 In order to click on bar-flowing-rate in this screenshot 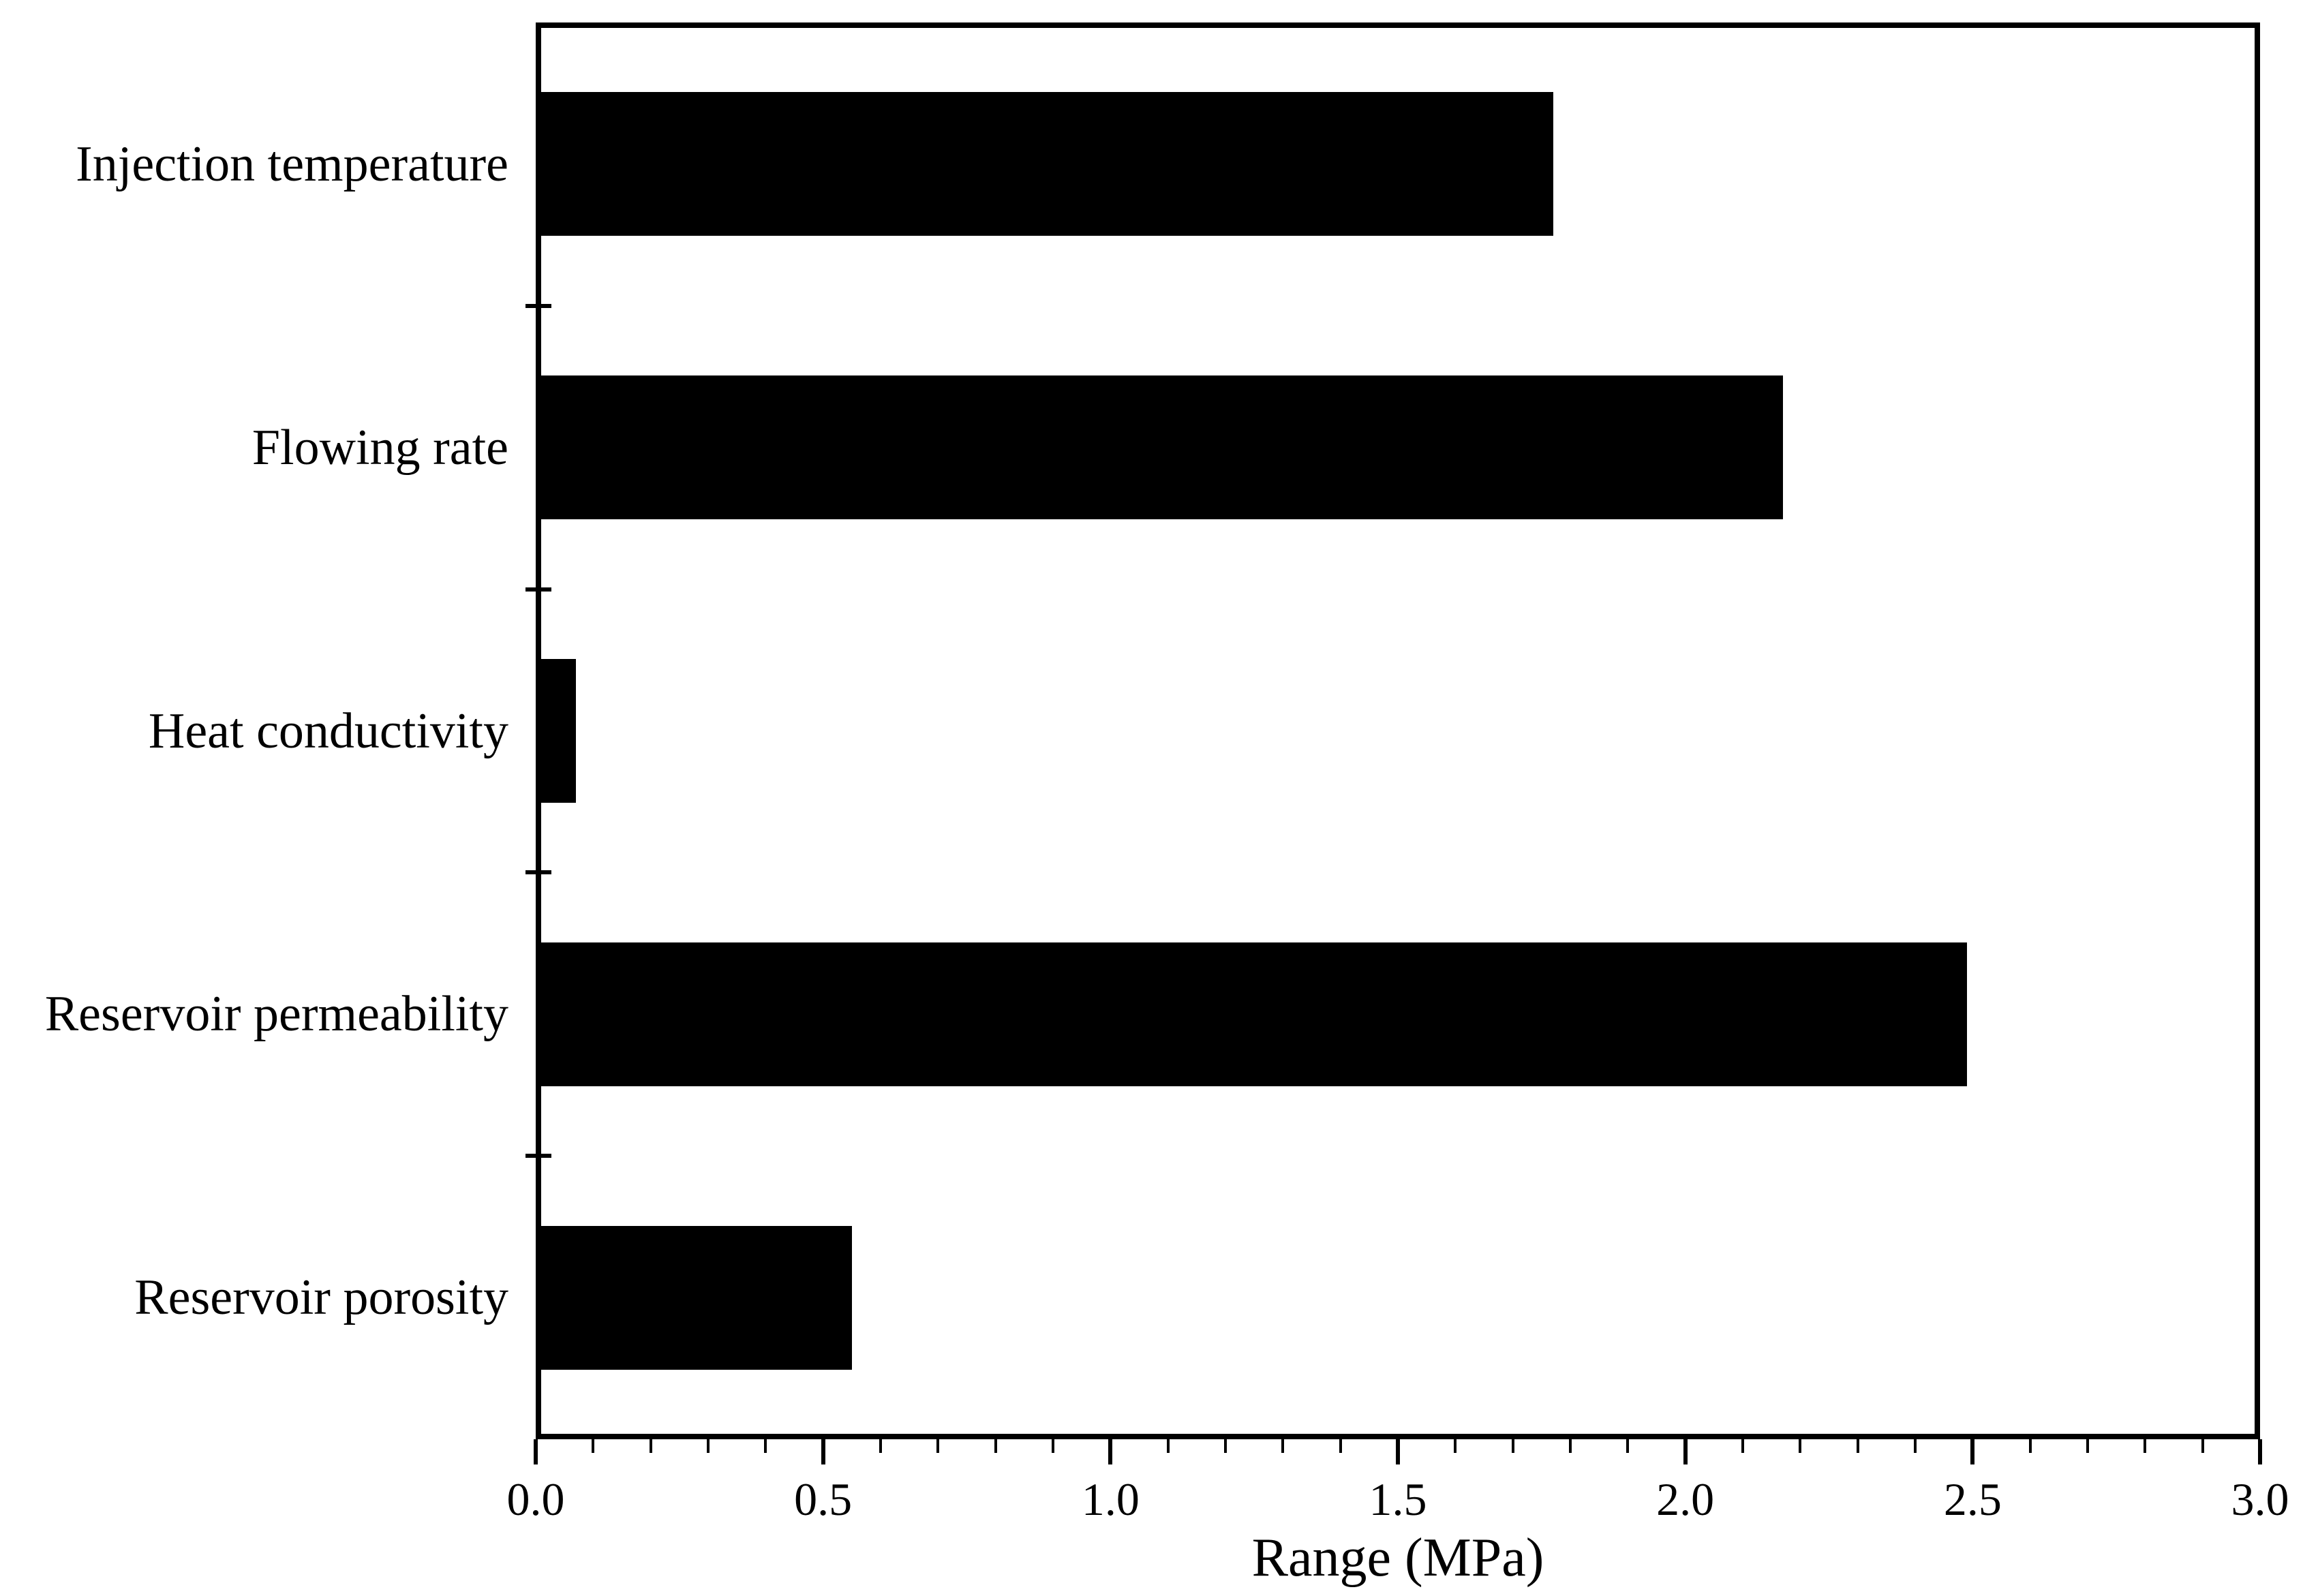, I will do `click(1160, 448)`.